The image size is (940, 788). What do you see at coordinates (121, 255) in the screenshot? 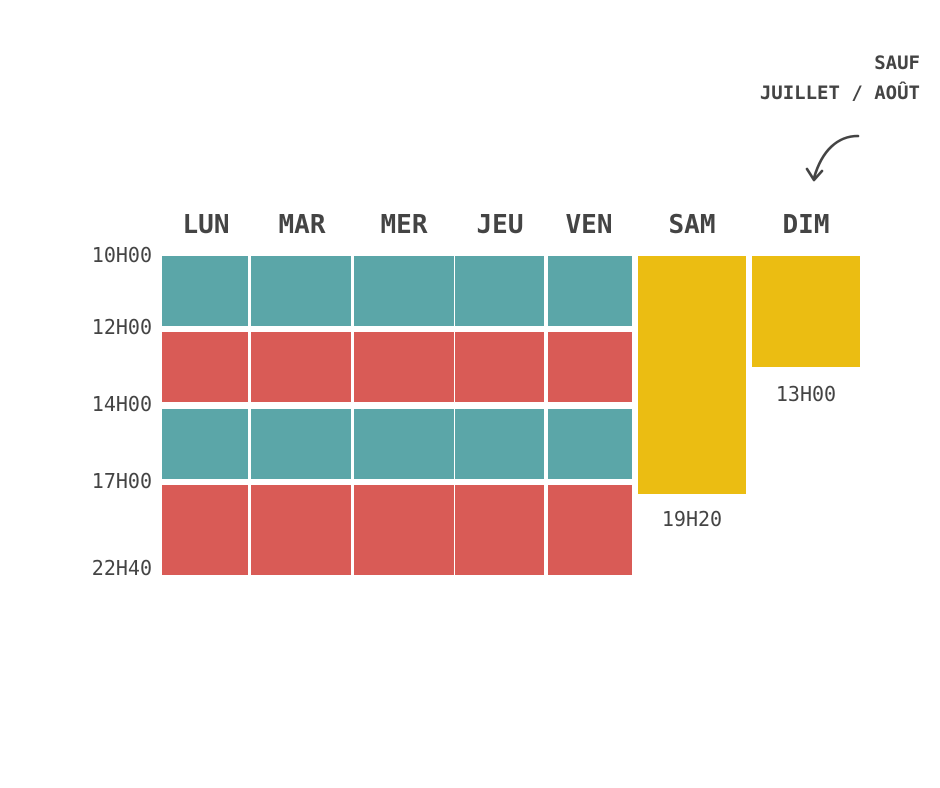
I see `time-label-10h00: 10H00` at bounding box center [121, 255].